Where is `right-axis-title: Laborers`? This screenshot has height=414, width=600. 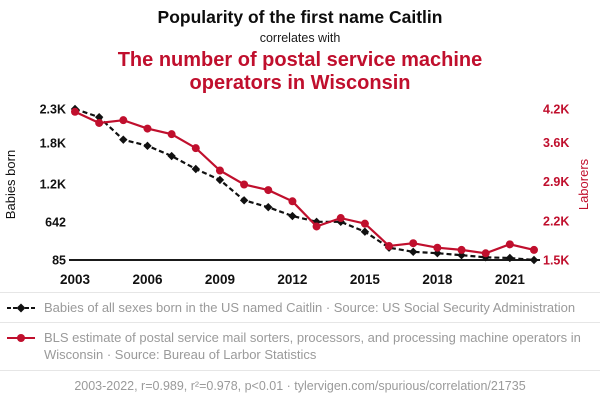
right-axis-title: Laborers is located at coordinates (583, 184).